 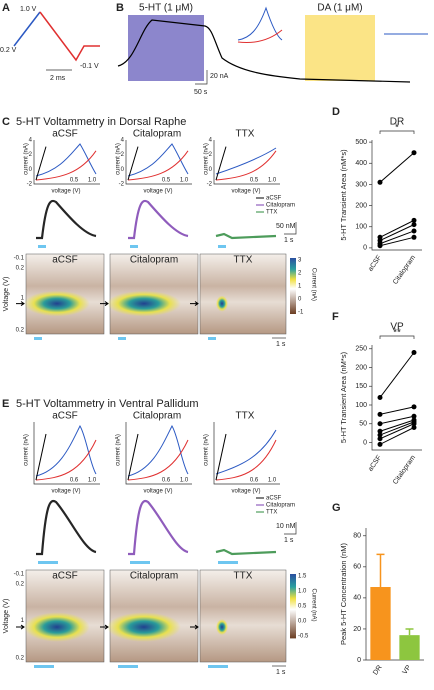 What do you see at coordinates (58, 78) in the screenshot?
I see `wave-label: 2 ms` at bounding box center [58, 78].